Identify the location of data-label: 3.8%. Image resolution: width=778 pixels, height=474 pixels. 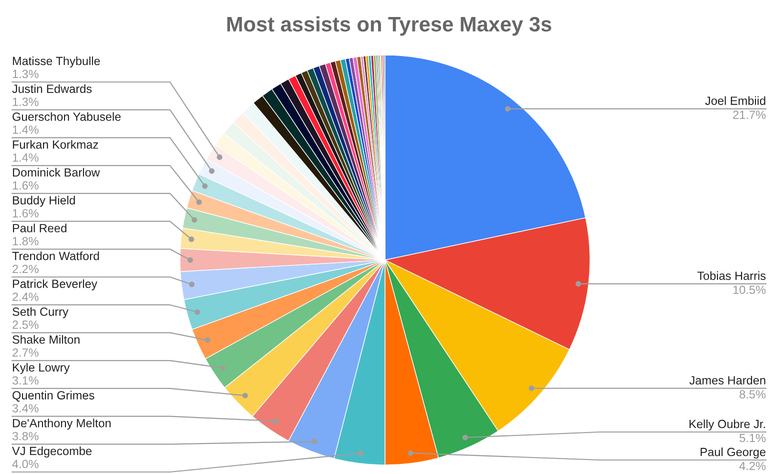
(25, 436).